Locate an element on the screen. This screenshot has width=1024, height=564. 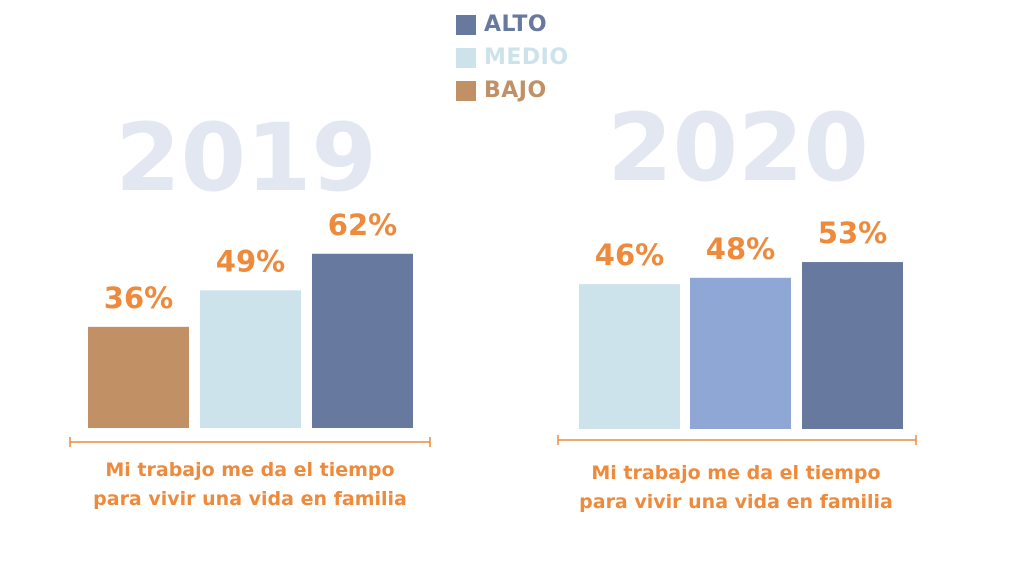
value-label-2019-2: 49% is located at coordinates (250, 261).